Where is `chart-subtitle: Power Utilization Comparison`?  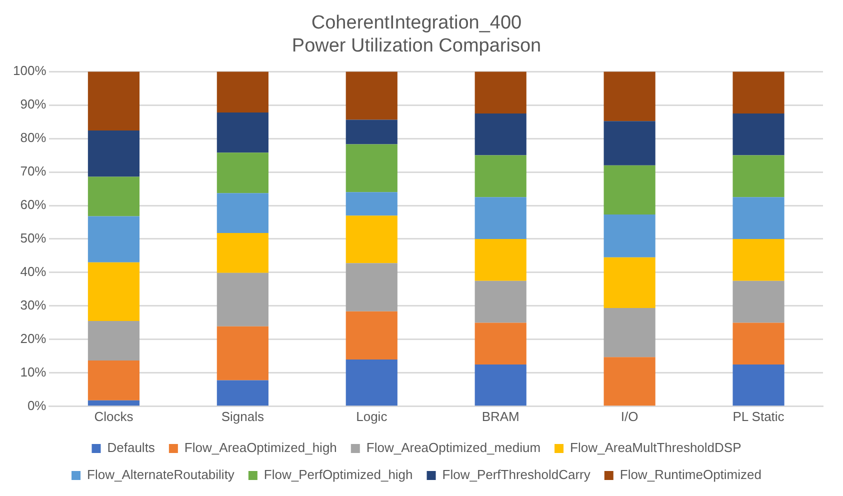
chart-subtitle: Power Utilization Comparison is located at coordinates (417, 45).